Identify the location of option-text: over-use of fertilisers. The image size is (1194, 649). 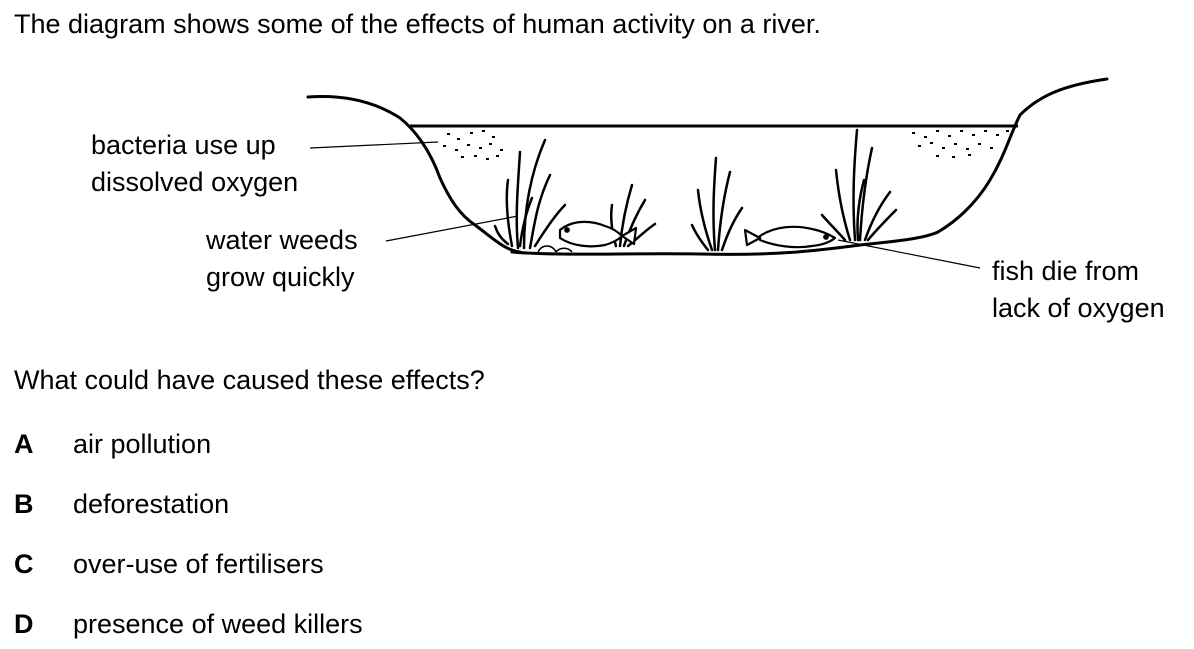
(198, 564).